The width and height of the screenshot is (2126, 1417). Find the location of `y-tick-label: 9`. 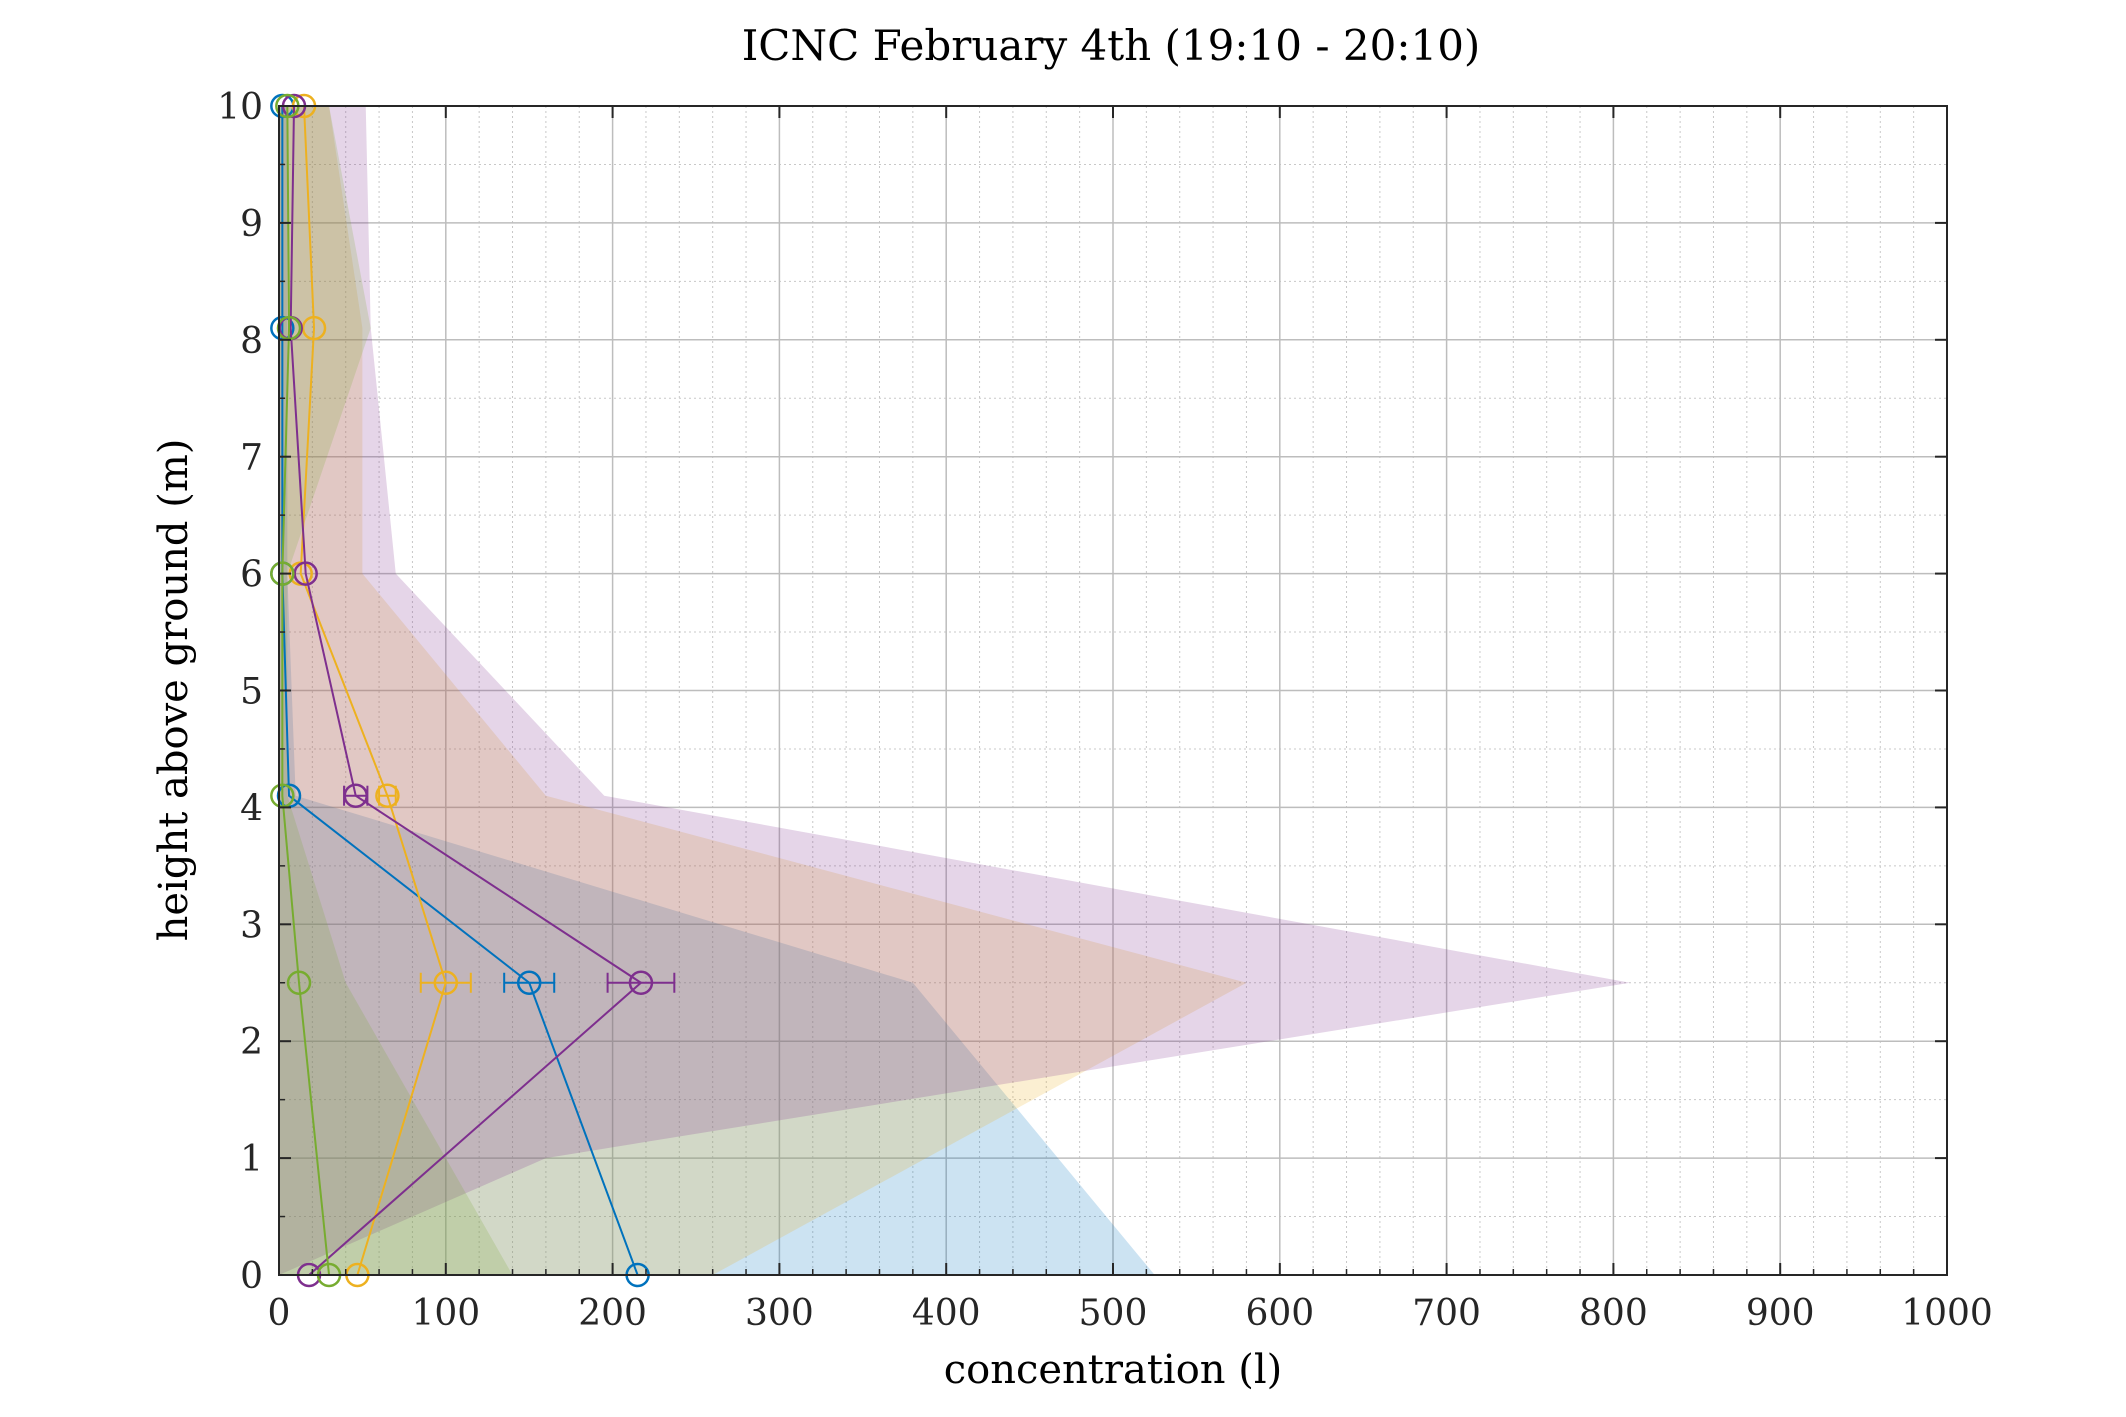

y-tick-label: 9 is located at coordinates (251, 224).